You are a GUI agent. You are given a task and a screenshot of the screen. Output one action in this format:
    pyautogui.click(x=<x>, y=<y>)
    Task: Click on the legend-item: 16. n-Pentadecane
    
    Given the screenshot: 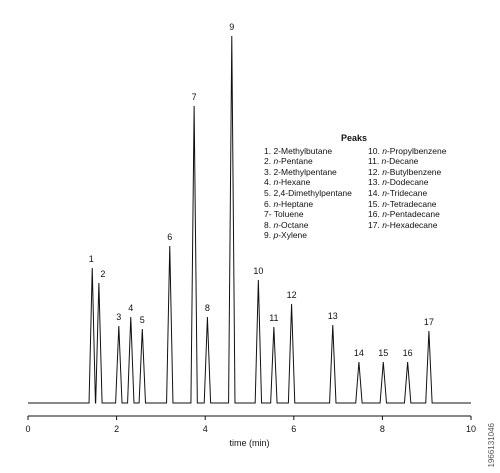 What is the action you would take?
    pyautogui.click(x=428, y=214)
    